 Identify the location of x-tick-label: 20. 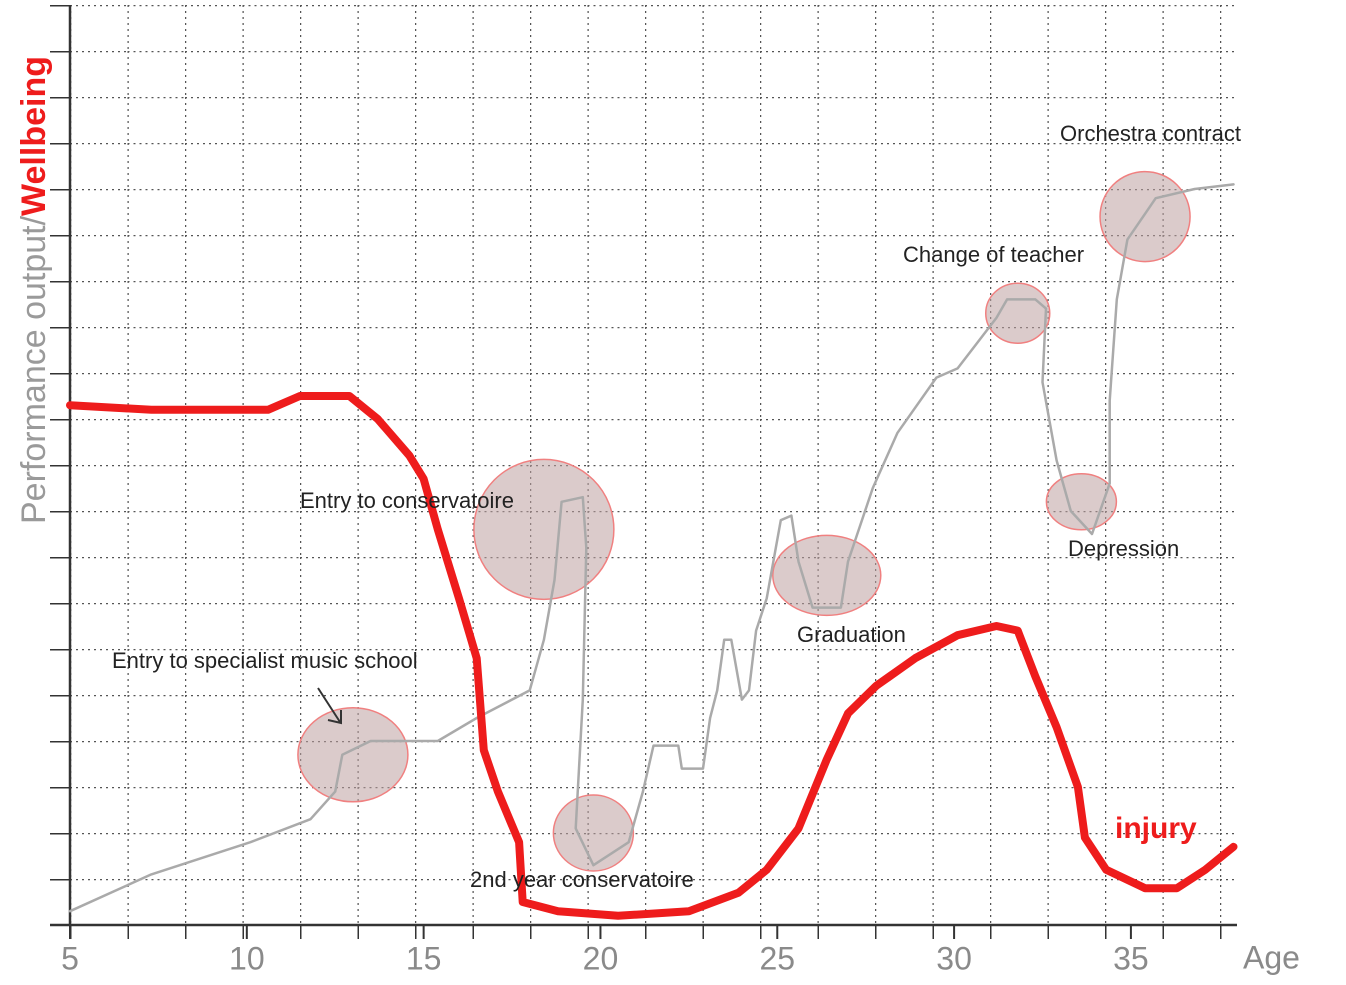
(601, 958).